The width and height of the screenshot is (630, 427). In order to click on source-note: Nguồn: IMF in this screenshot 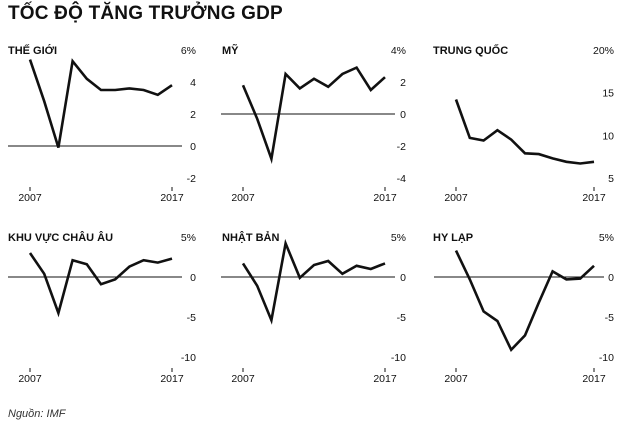, I will do `click(37, 414)`.